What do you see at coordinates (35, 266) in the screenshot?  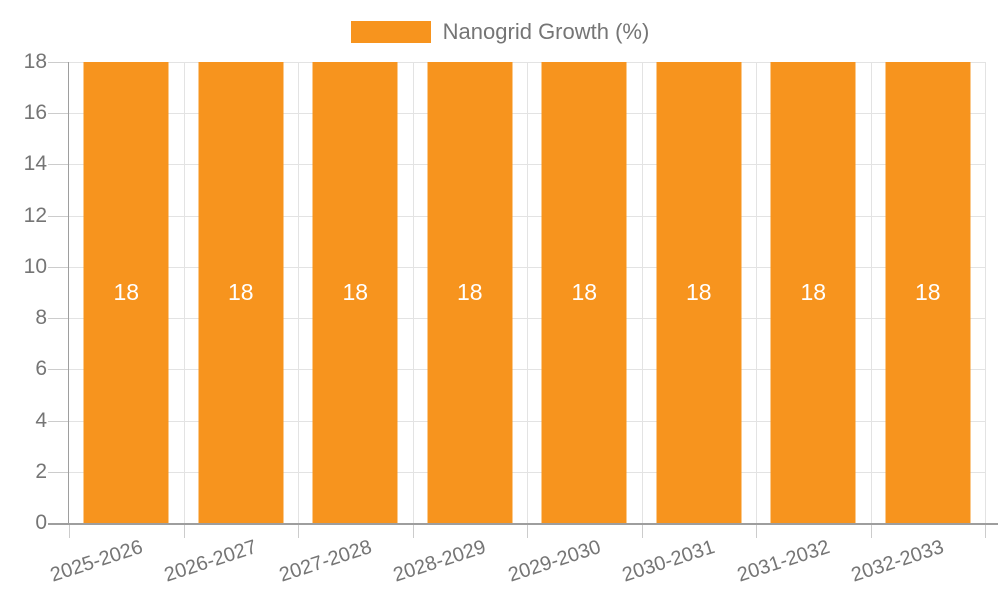 I see `y-axis-tick-label: 10` at bounding box center [35, 266].